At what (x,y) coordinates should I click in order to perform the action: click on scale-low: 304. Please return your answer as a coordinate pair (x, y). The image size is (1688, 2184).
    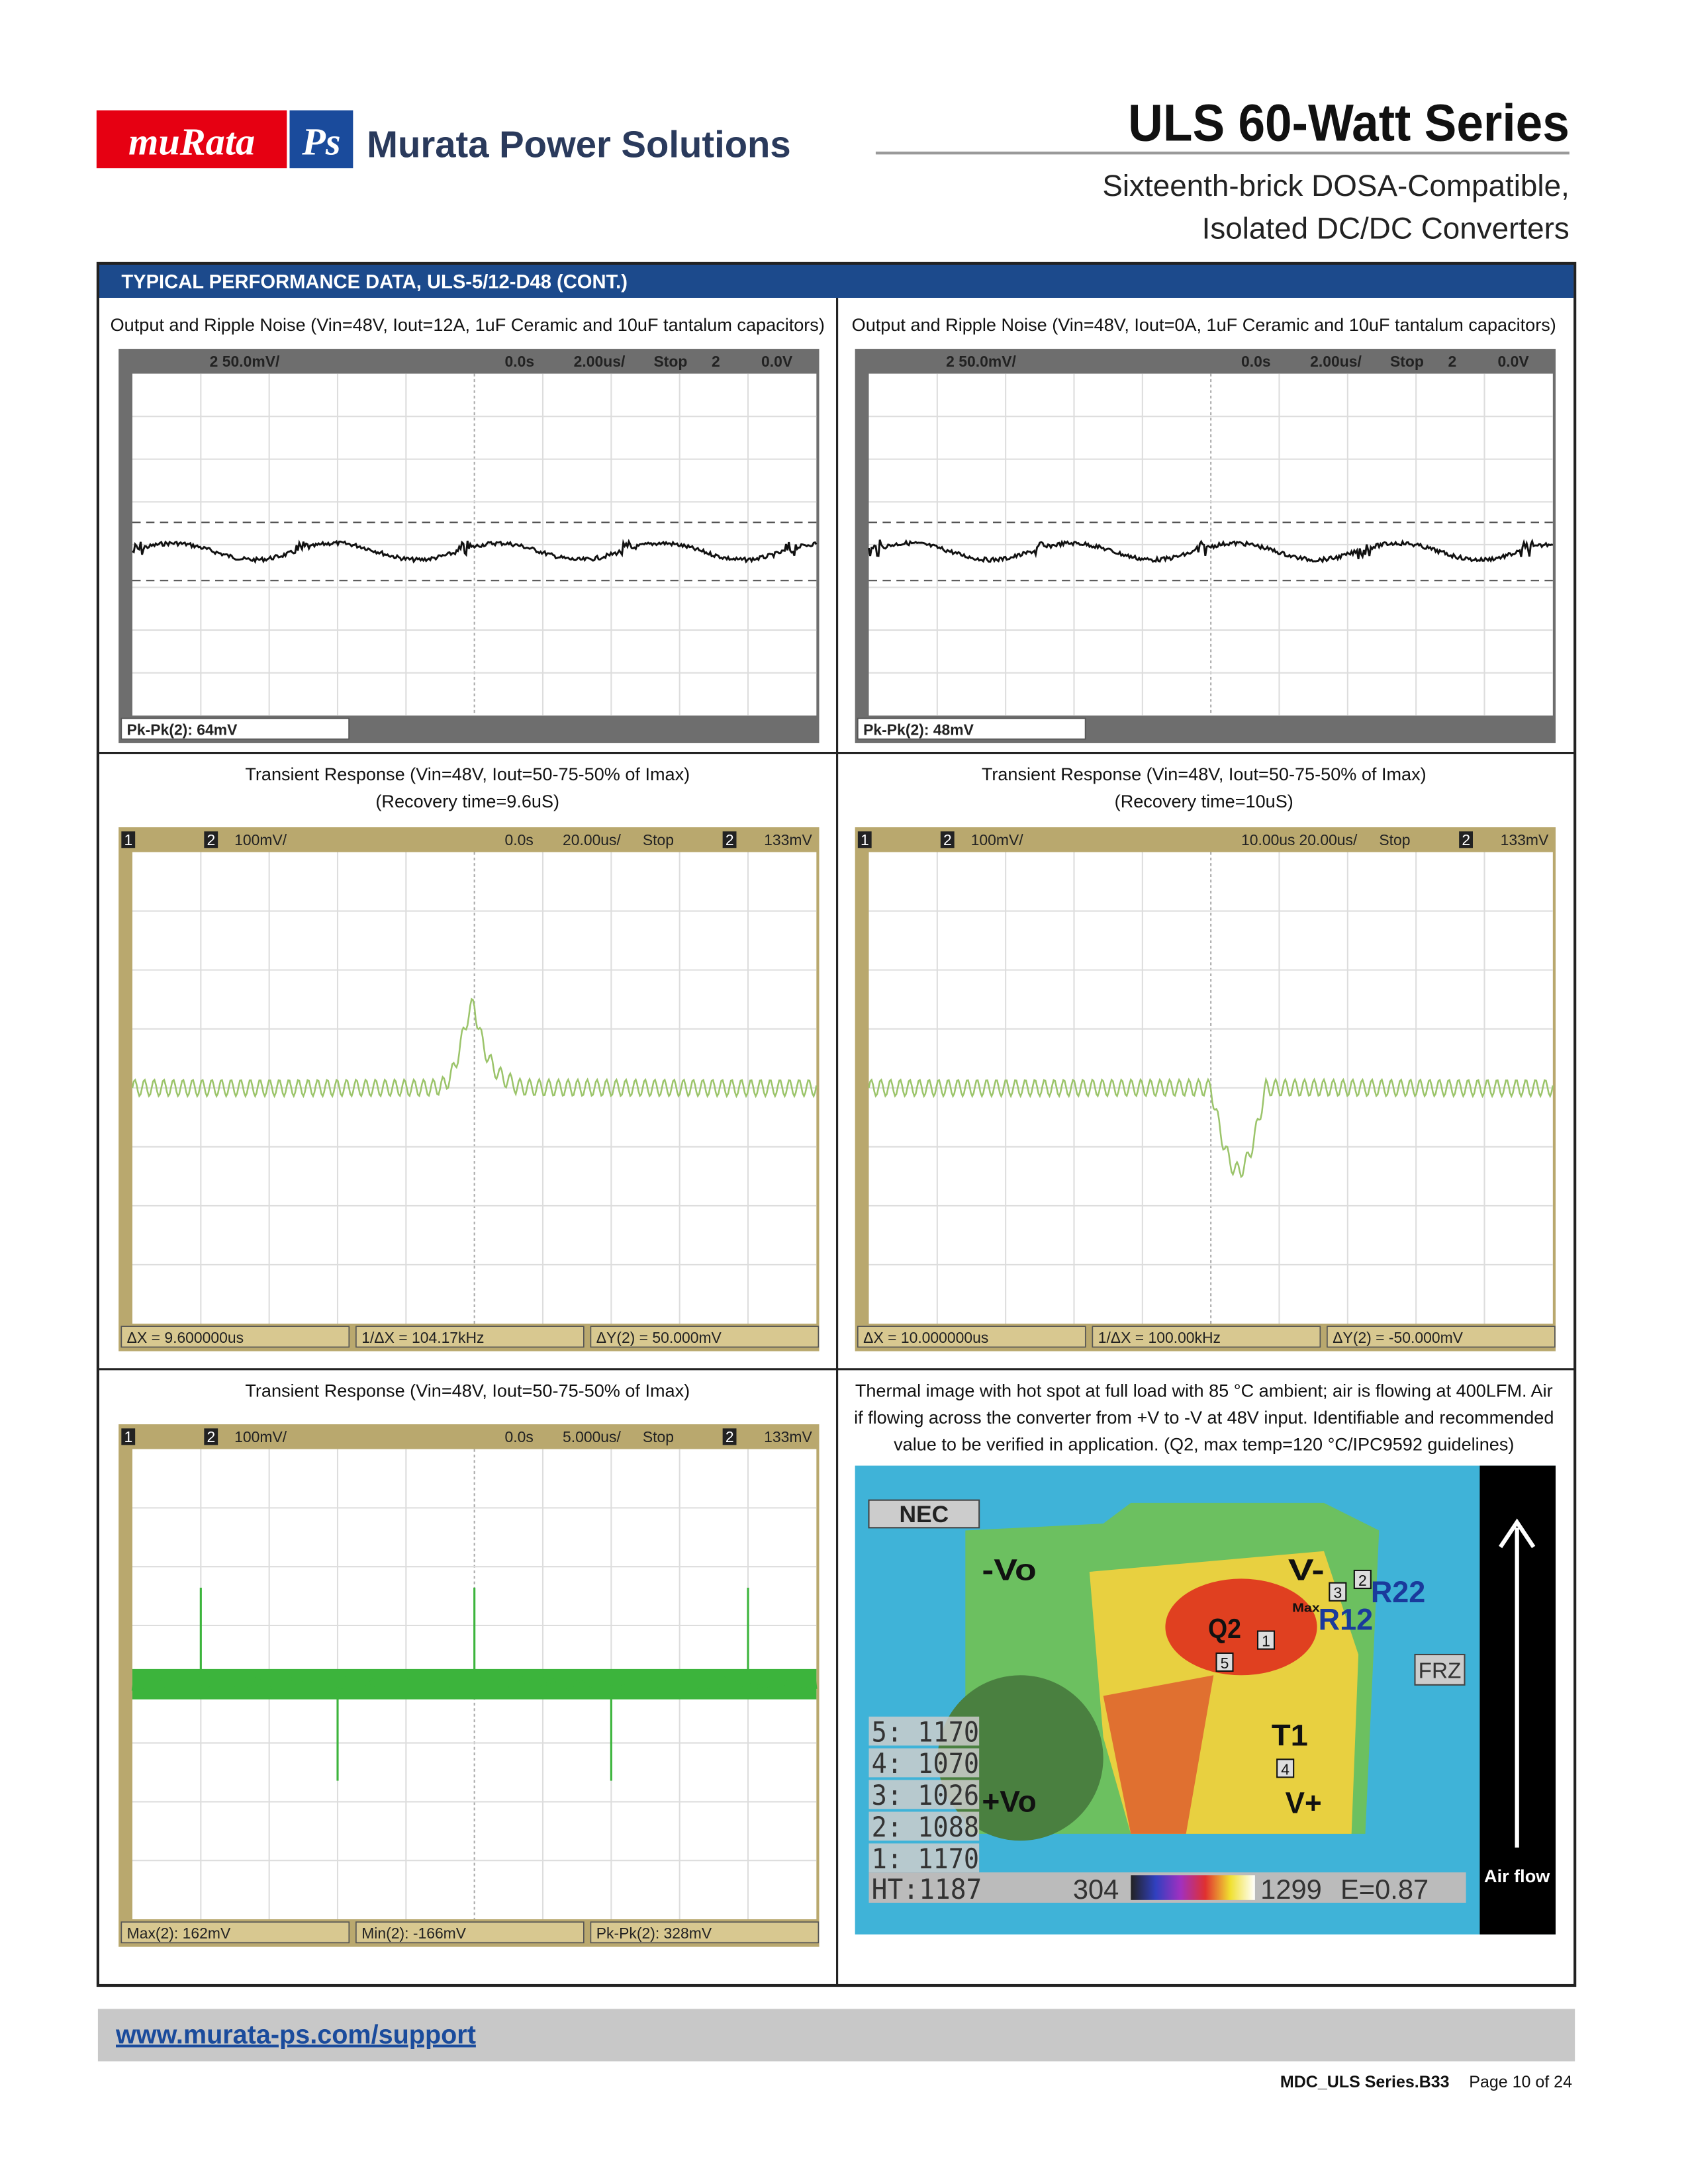
    Looking at the image, I should click on (1096, 1889).